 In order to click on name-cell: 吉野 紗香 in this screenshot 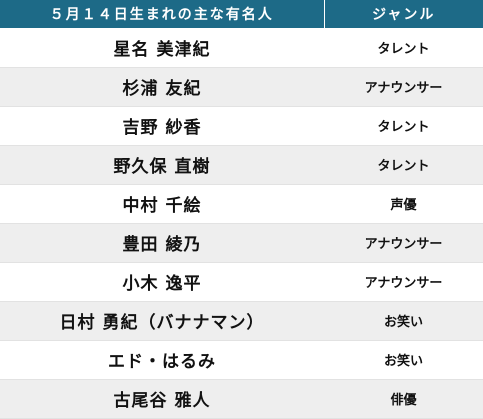, I will do `click(162, 126)`.